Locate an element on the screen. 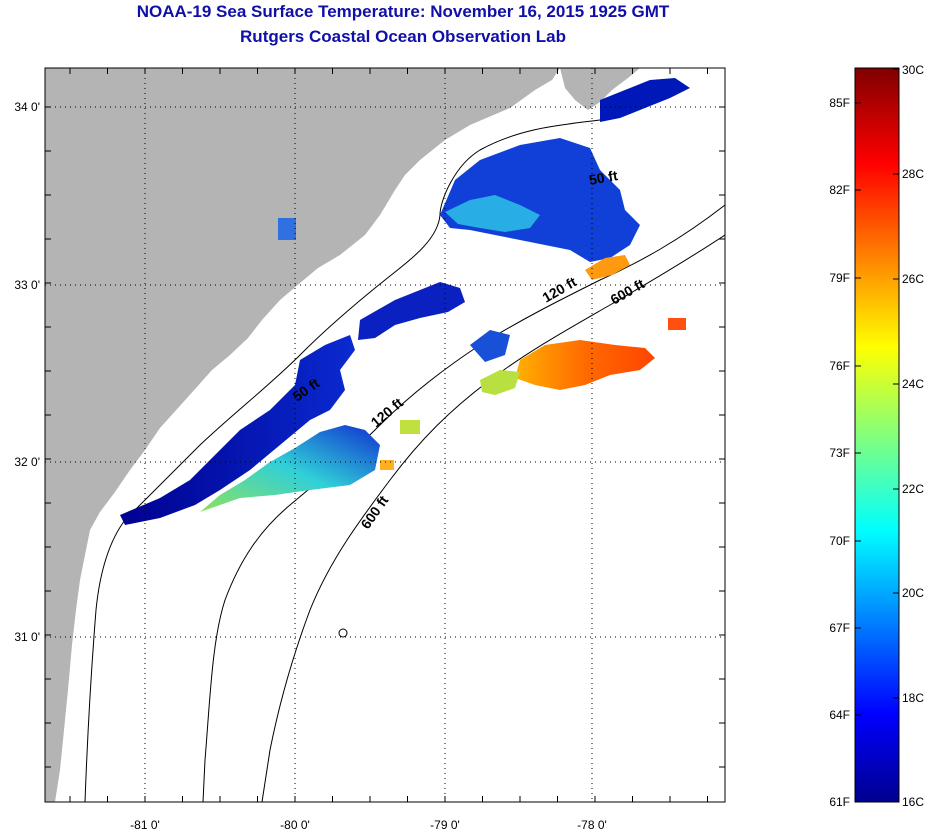 This screenshot has width=936, height=832. colorbar-c-label: 24C is located at coordinates (913, 384).